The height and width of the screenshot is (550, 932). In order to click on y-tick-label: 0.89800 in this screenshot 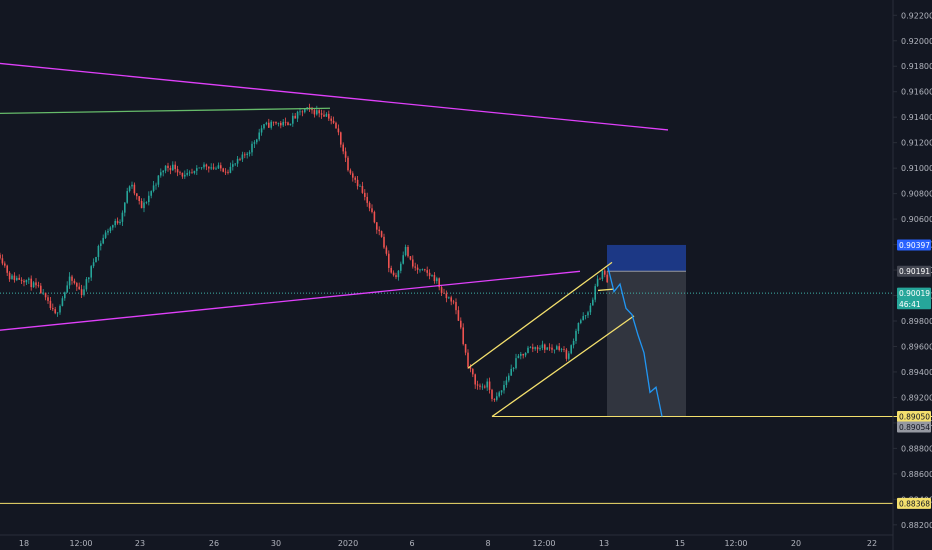, I will do `click(916, 321)`.